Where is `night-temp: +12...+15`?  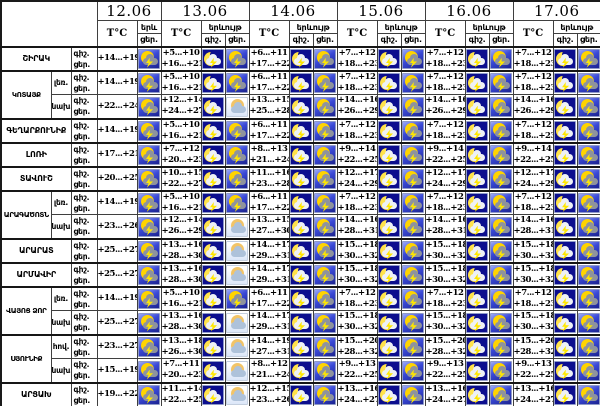 night-temp: +12...+15 is located at coordinates (269, 388).